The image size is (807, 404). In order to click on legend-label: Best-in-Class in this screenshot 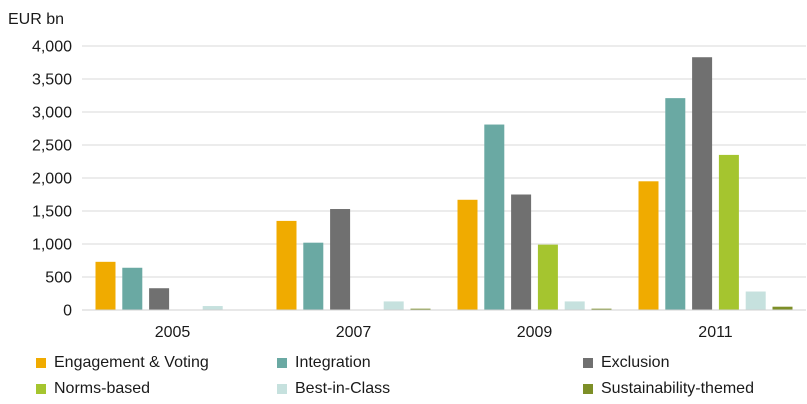, I will do `click(343, 388)`.